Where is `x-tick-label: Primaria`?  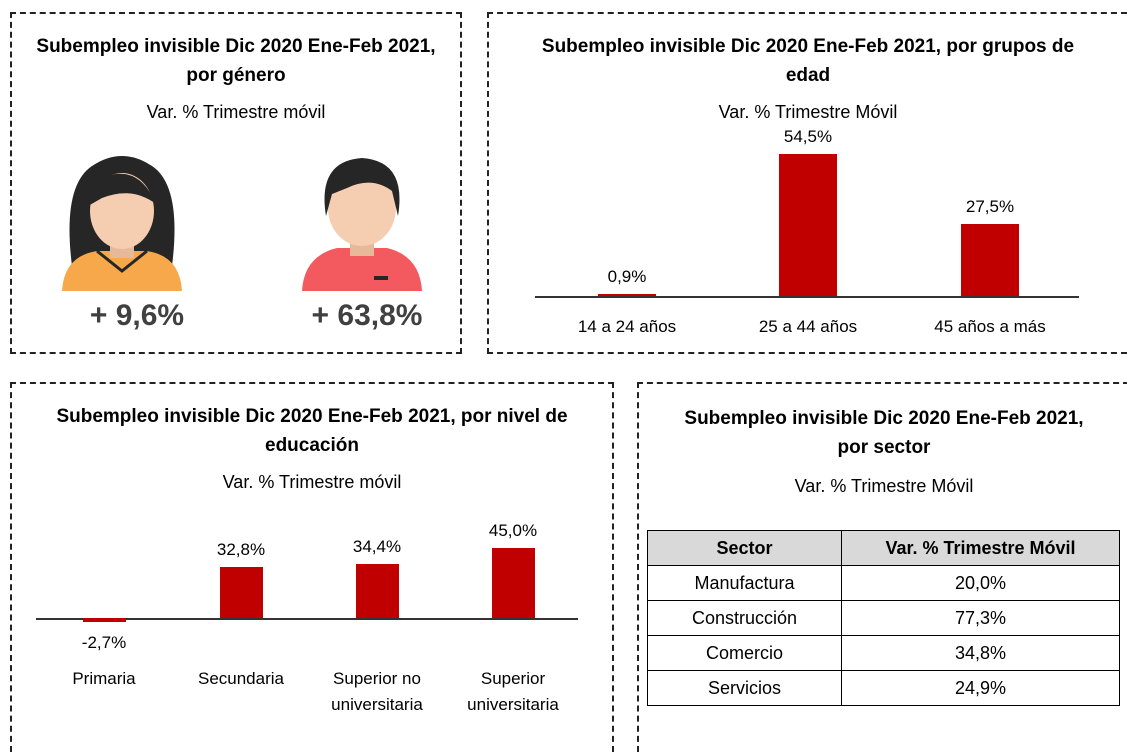
x-tick-label: Primaria is located at coordinates (104, 678).